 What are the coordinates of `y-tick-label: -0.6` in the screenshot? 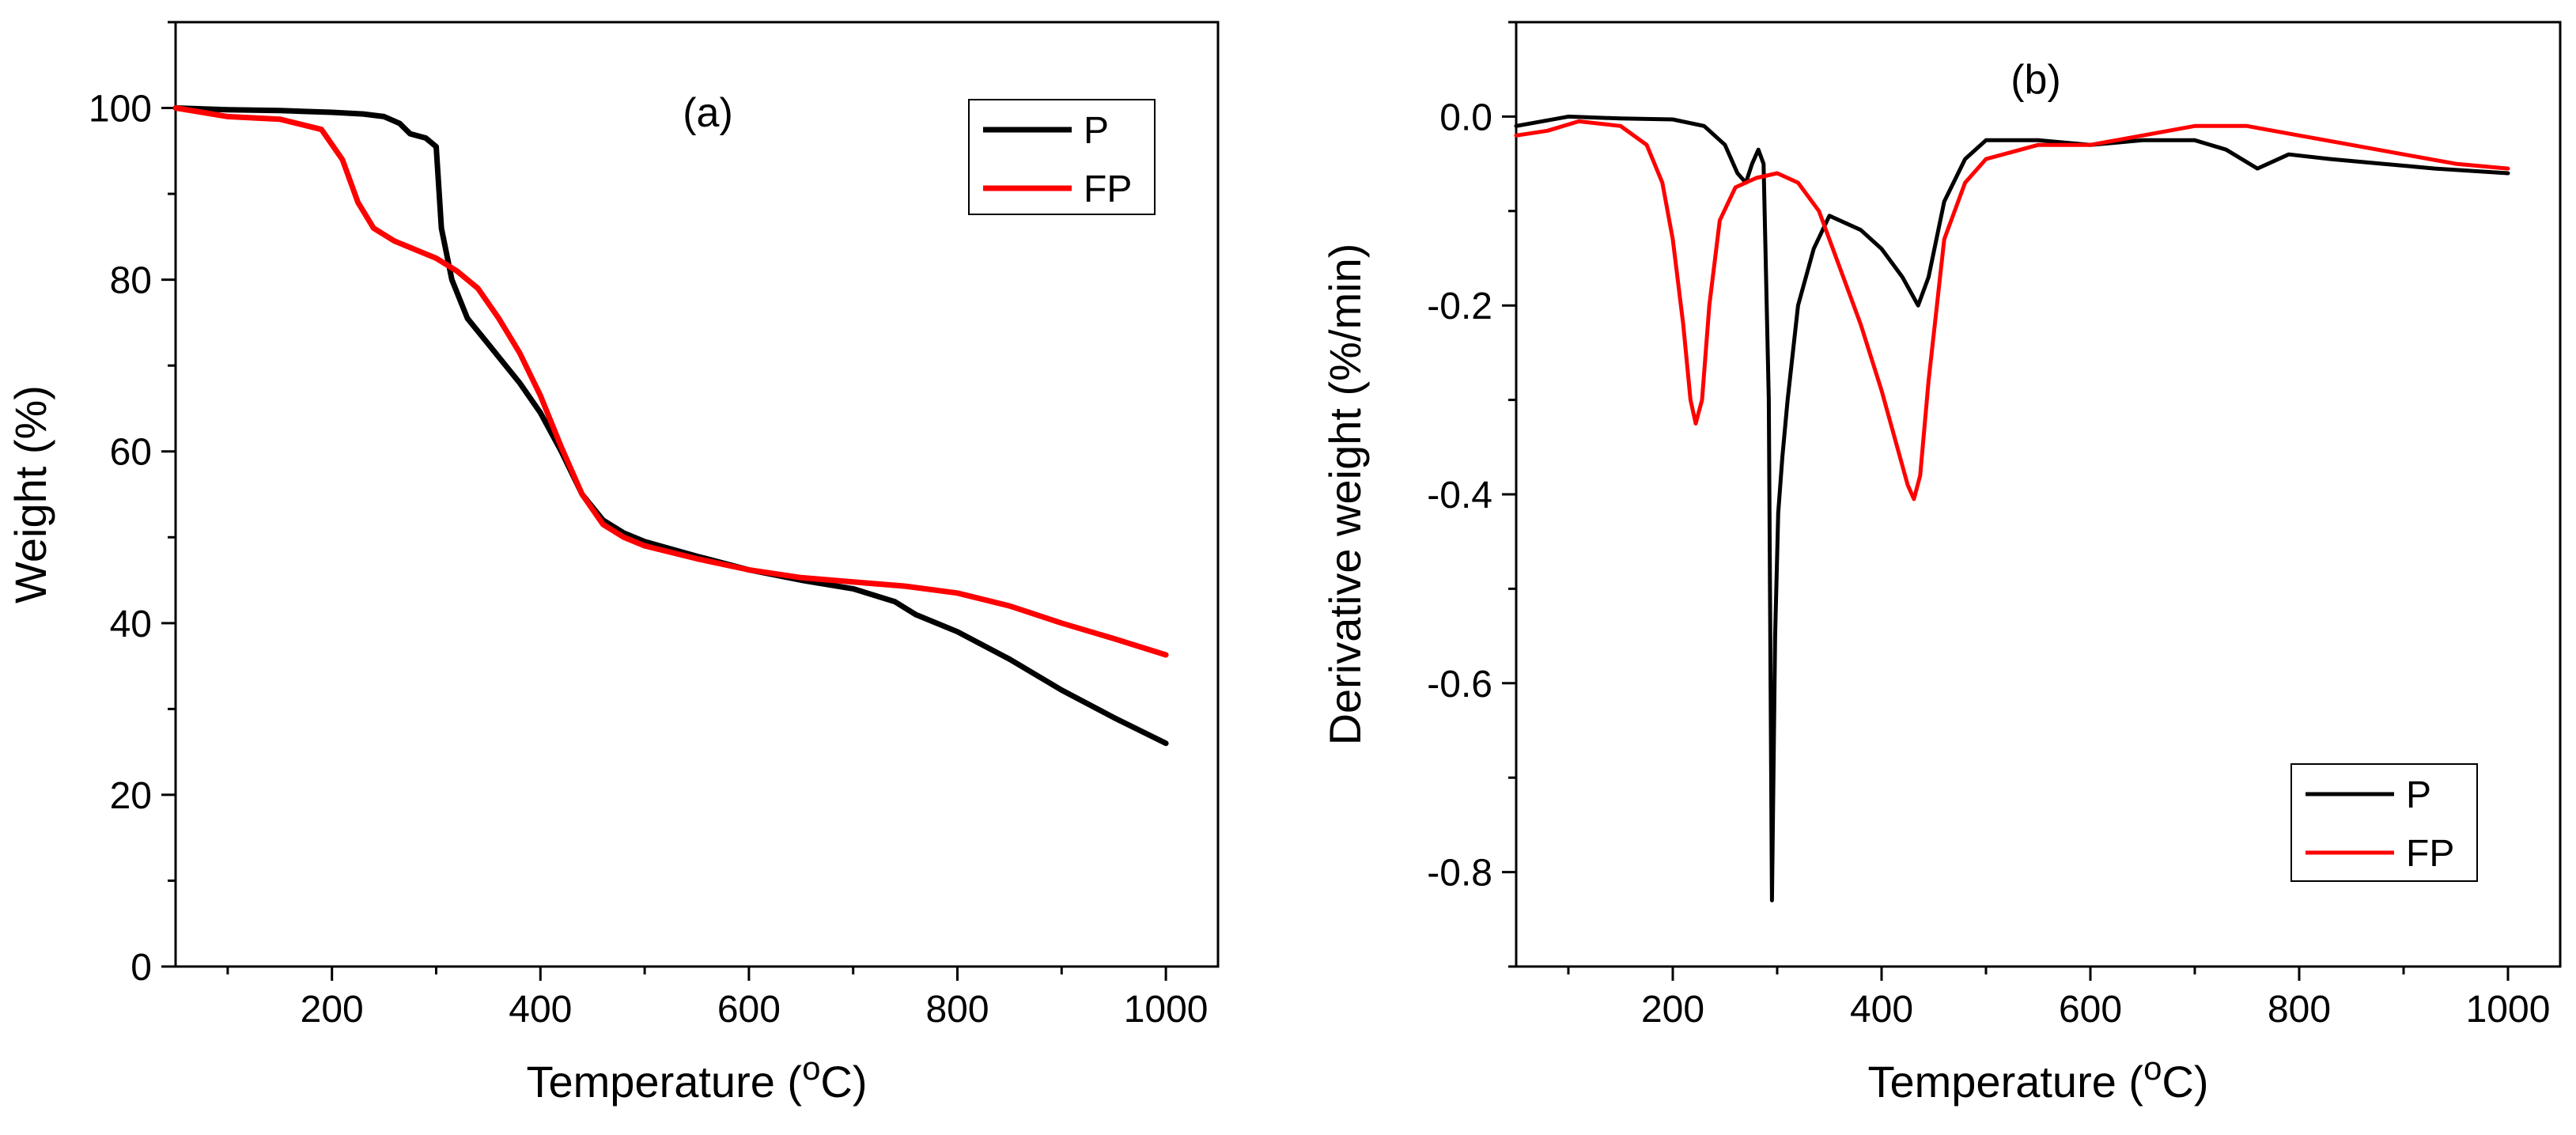 It's located at (1460, 685).